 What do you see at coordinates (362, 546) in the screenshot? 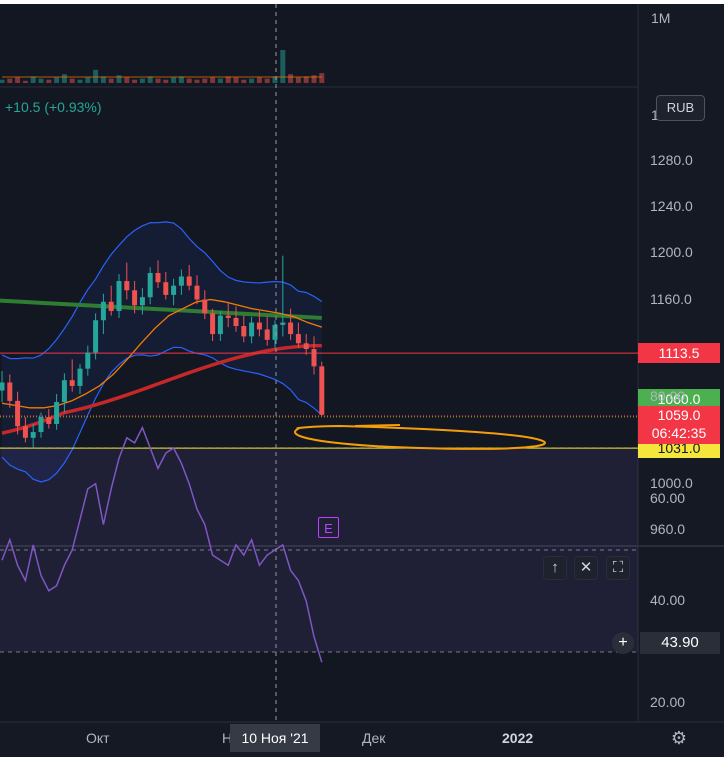
I see `pane-divider` at bounding box center [362, 546].